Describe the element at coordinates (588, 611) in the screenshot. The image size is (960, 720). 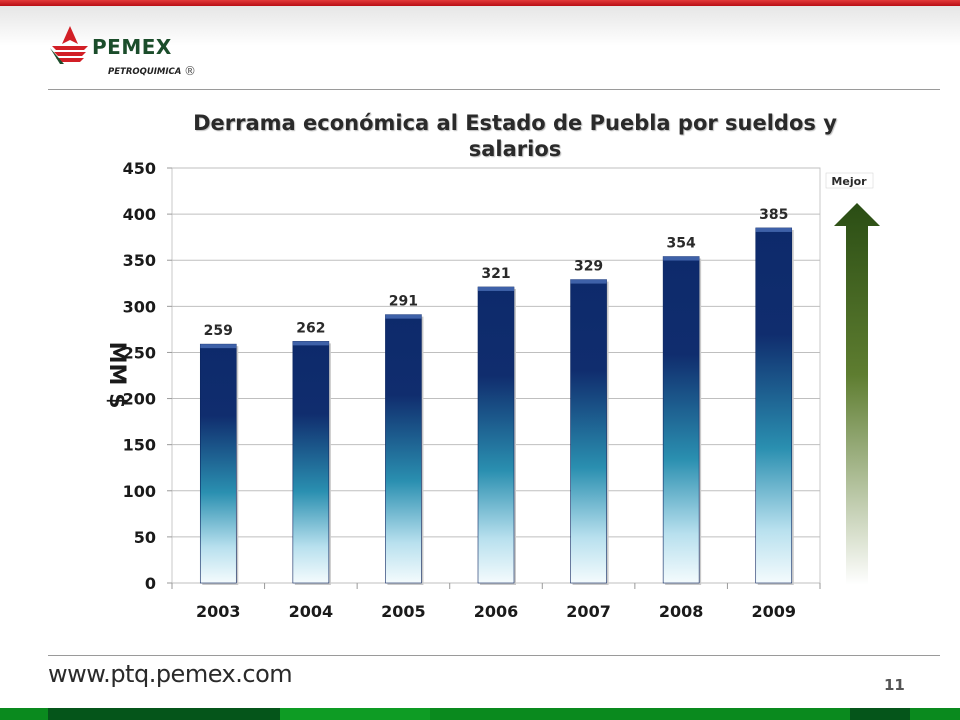
I see `x-tick-label: 2007` at that location.